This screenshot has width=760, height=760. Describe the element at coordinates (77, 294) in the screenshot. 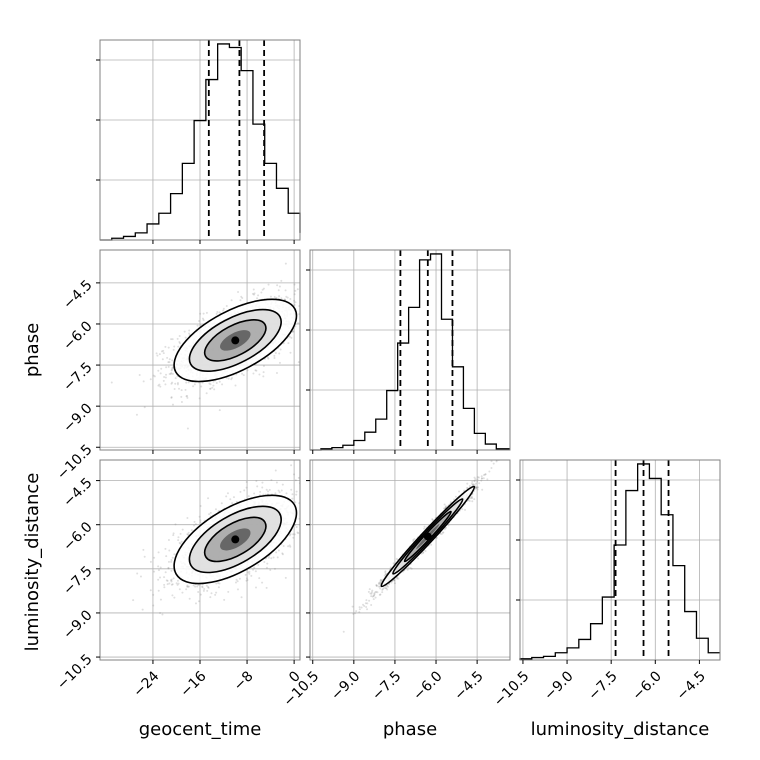

I see `y-tick-label: −4.5` at that location.